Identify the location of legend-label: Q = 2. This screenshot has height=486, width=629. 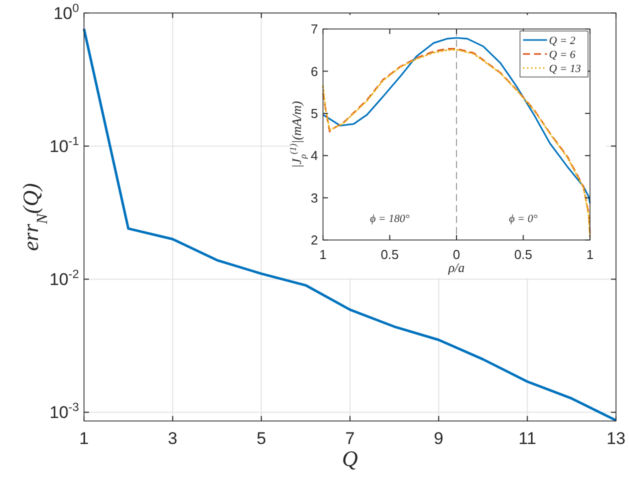
(562, 41).